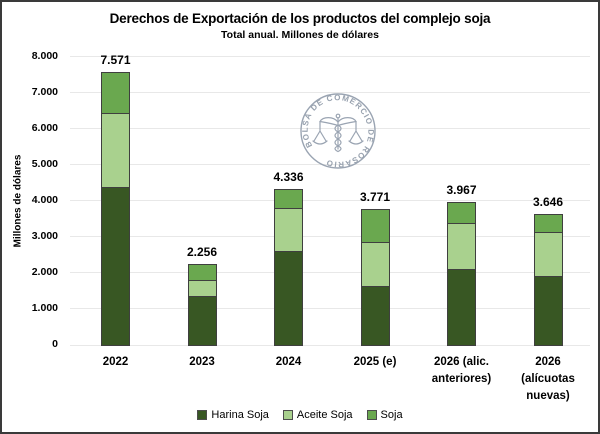 This screenshot has height=434, width=600. Describe the element at coordinates (356, 133) in the screenshot. I see `scale-right-icon` at that location.